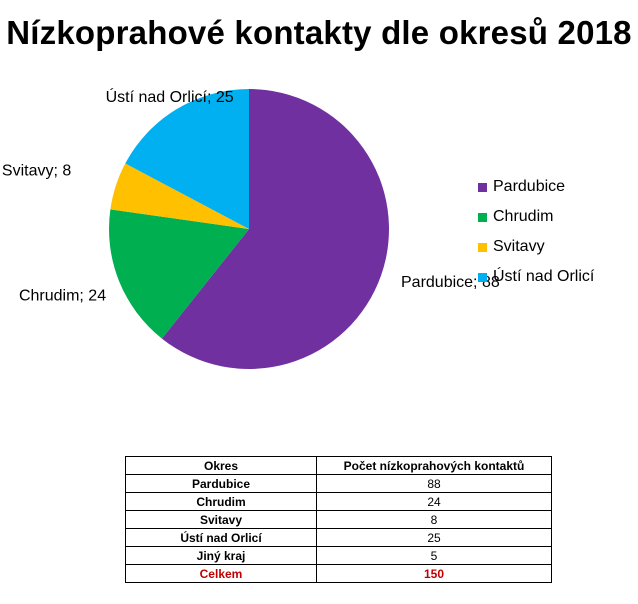  Describe the element at coordinates (179, 274) in the screenshot. I see `slice-chrudim` at that location.